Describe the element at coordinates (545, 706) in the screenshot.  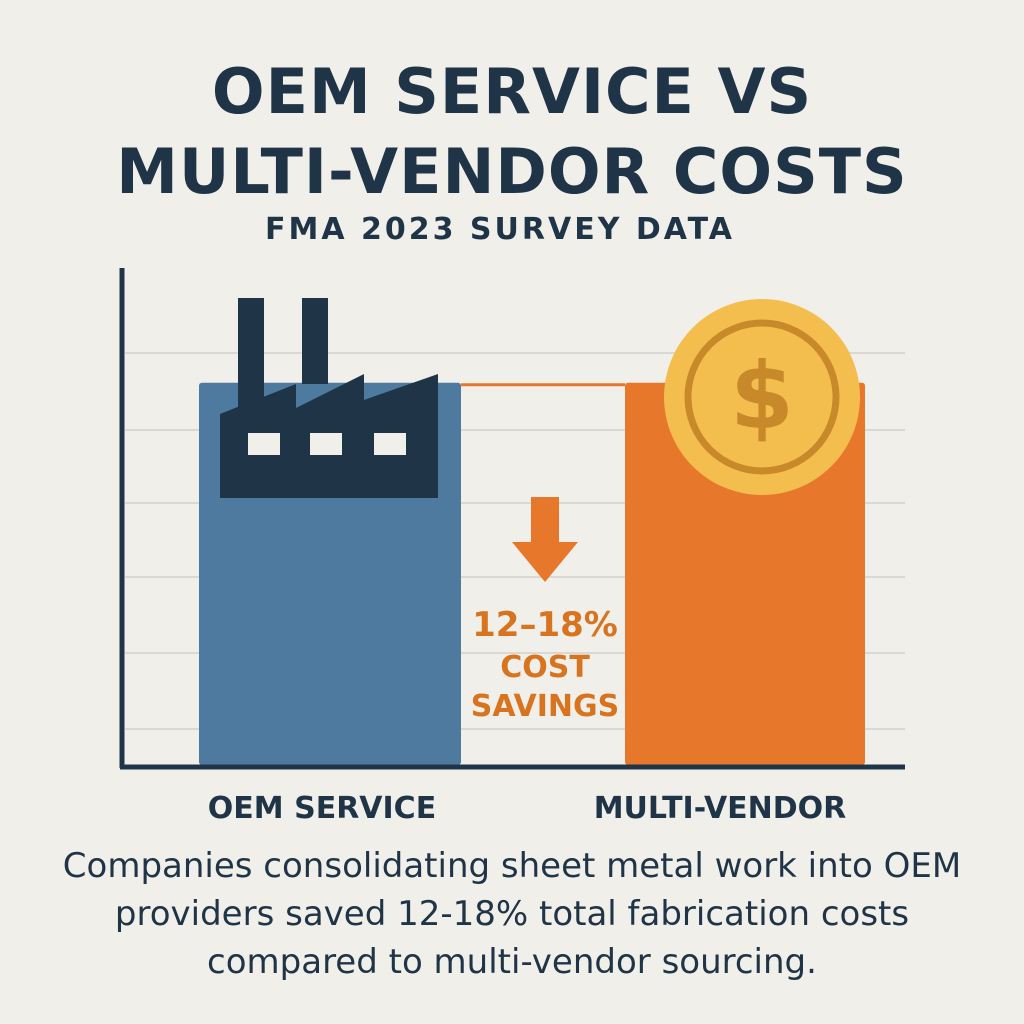
I see `savings-annotation-savings: SAVINGS` at that location.